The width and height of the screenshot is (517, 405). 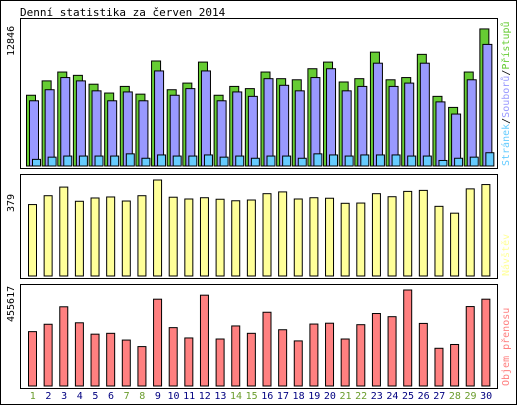 I want to click on day-label: 29, so click(x=471, y=396).